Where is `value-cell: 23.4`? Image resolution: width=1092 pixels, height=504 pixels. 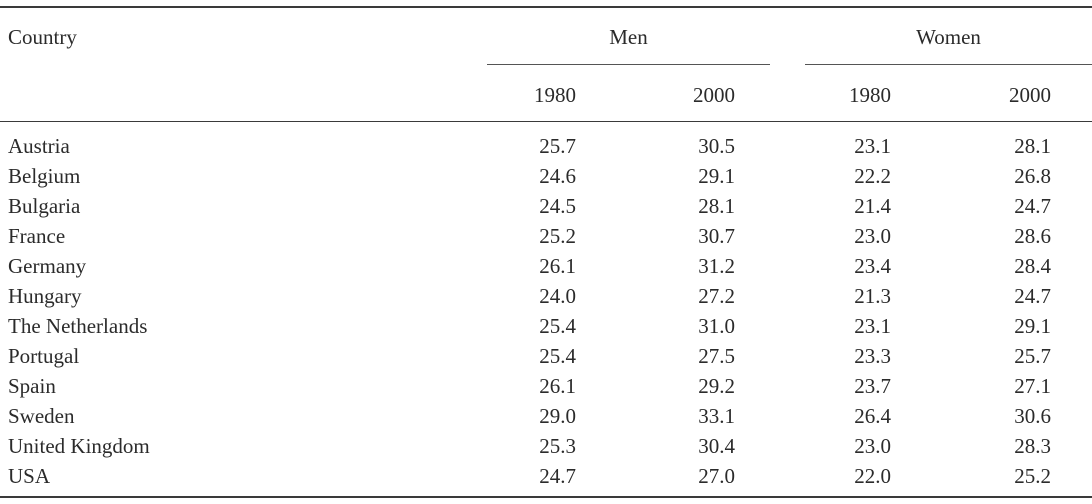 value-cell: 23.4 is located at coordinates (872, 266).